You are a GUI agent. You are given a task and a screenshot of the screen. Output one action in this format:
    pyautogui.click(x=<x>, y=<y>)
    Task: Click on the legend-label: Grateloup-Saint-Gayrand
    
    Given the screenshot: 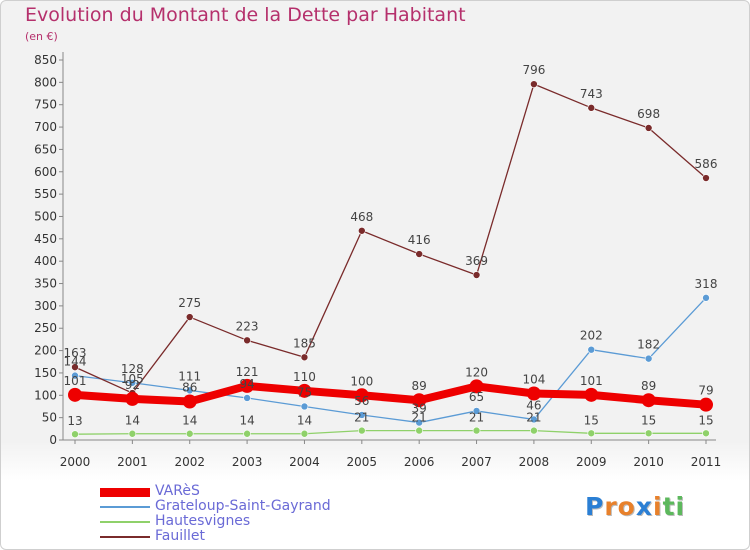 What is the action you would take?
    pyautogui.click(x=243, y=506)
    